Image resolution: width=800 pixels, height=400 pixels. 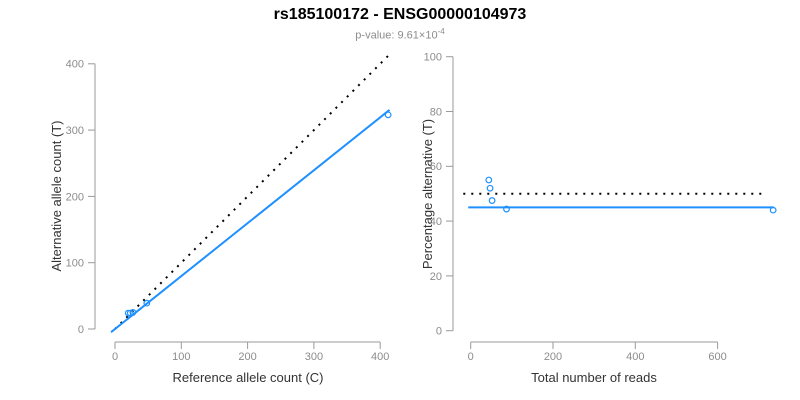 What do you see at coordinates (436, 112) in the screenshot?
I see `y-tick-label: 80` at bounding box center [436, 112].